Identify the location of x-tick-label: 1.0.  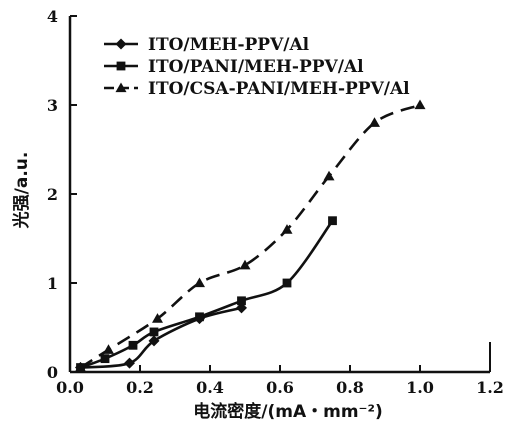
(420, 387).